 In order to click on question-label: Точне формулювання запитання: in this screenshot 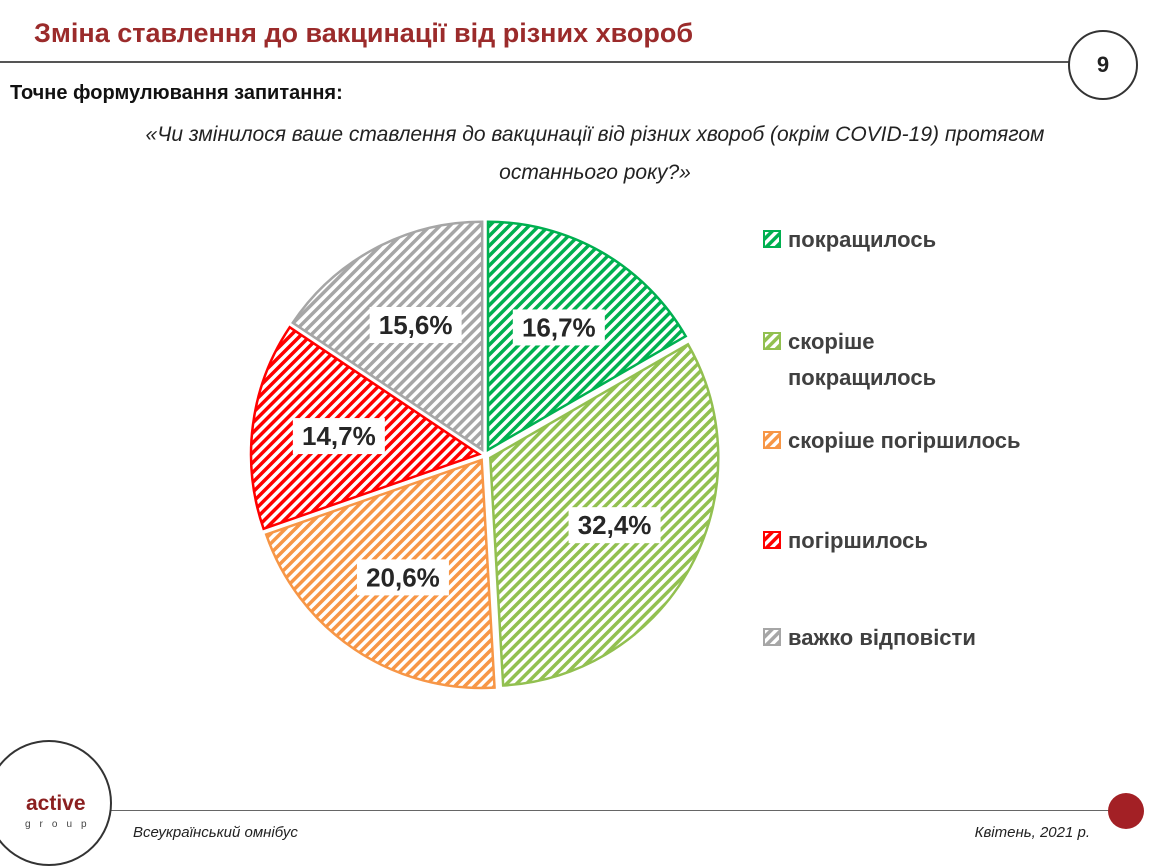, I will do `click(176, 93)`.